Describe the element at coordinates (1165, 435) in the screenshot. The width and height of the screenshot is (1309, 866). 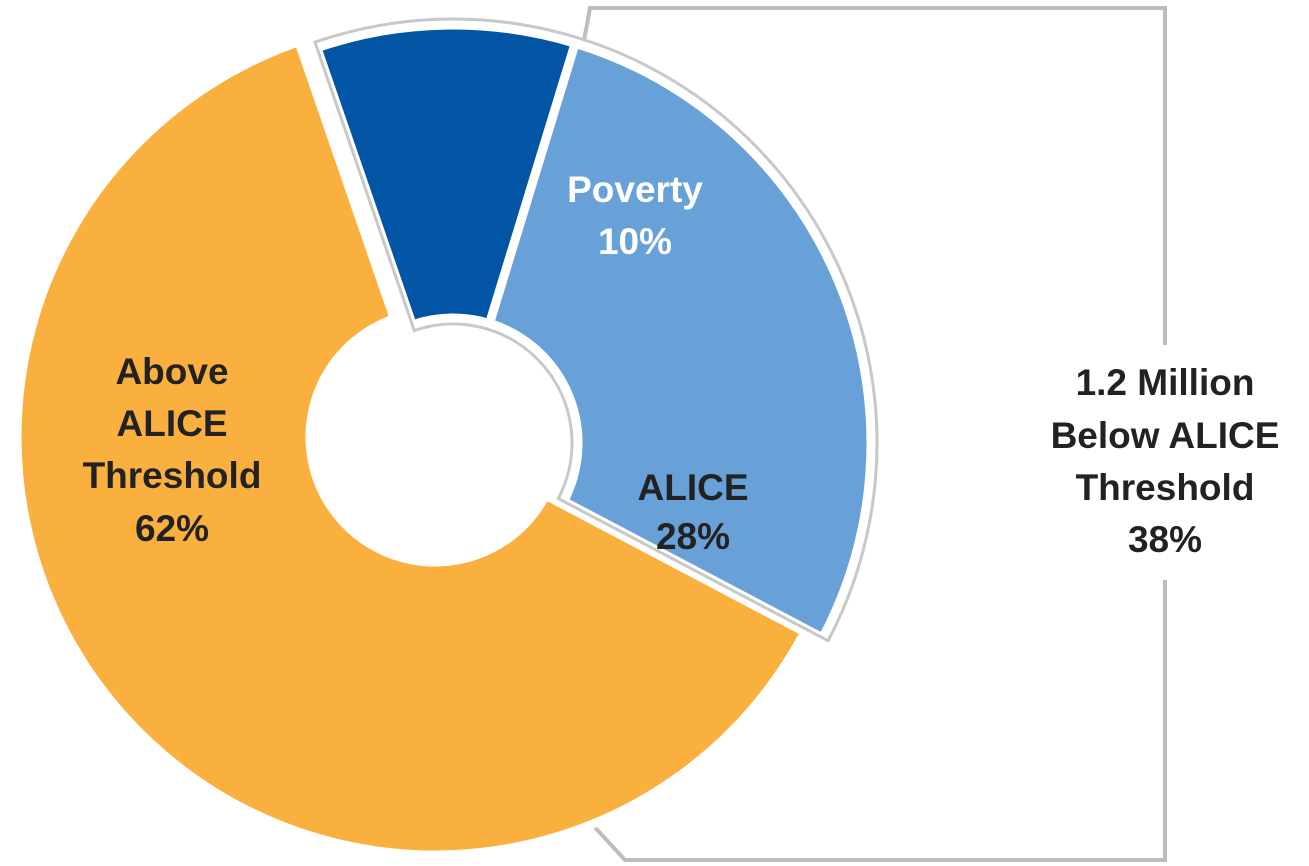
I see `bracket-label-1: Below ALICE` at that location.